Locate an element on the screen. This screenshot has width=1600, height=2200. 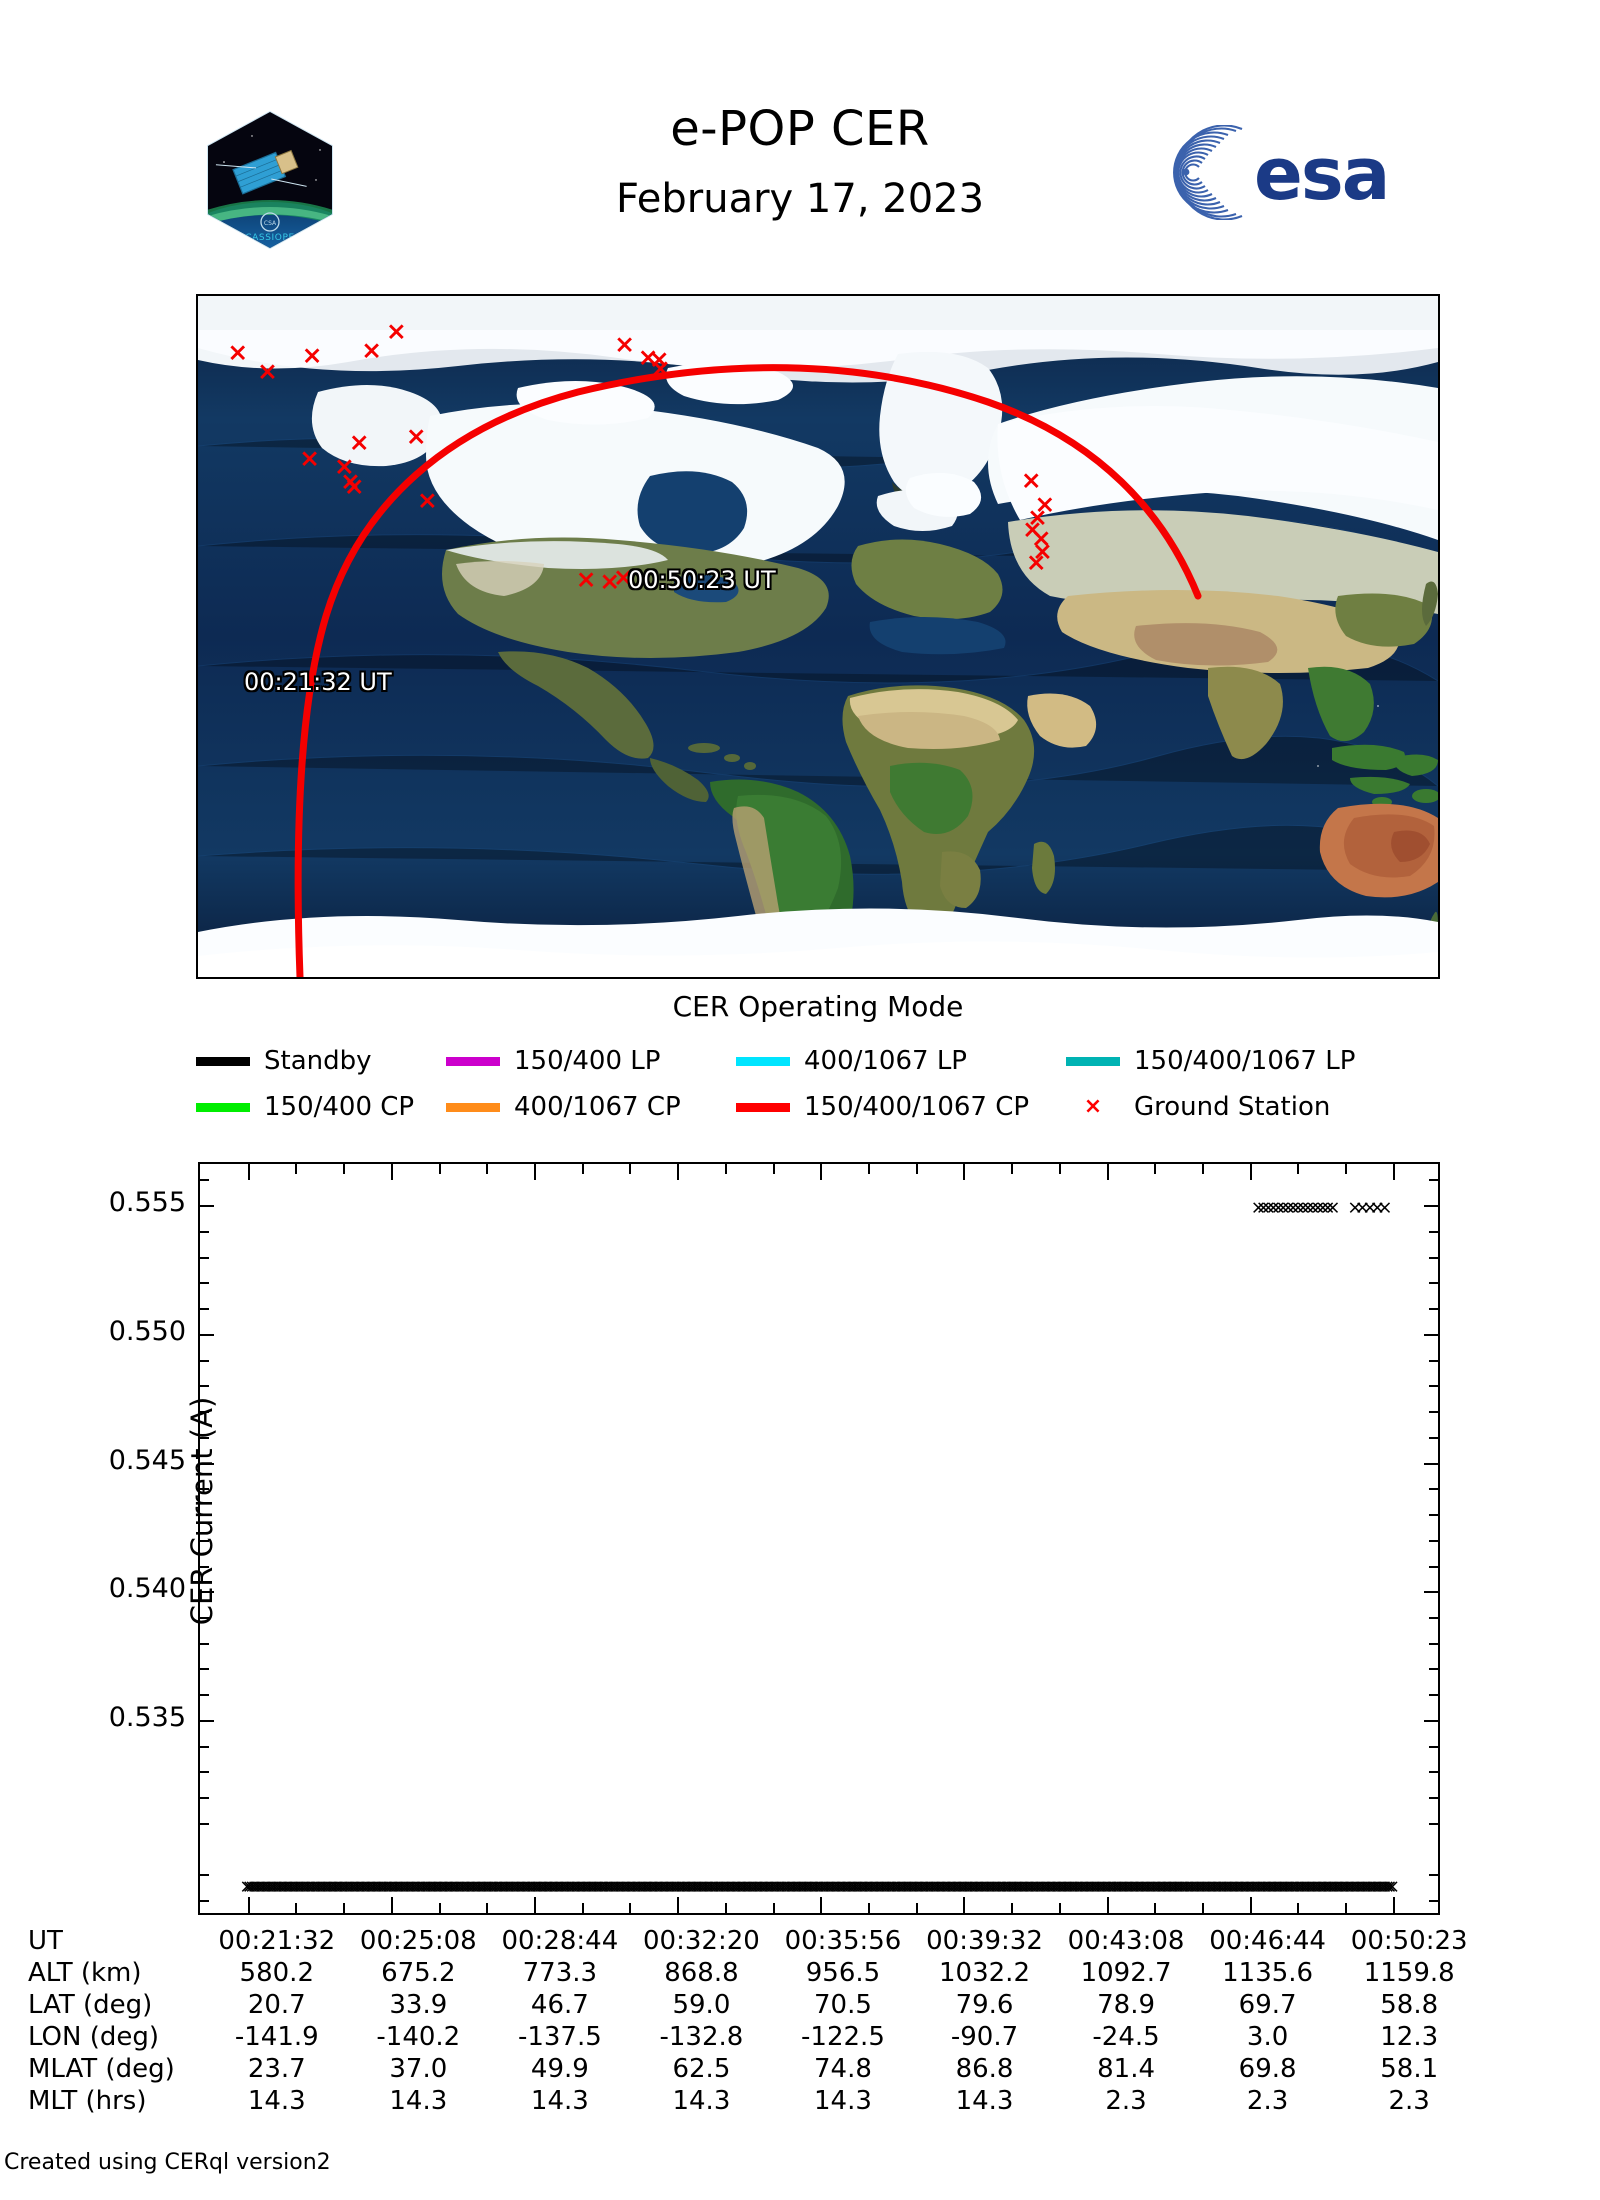
y-axis-tick-label: 0.545 is located at coordinates (147, 1460).